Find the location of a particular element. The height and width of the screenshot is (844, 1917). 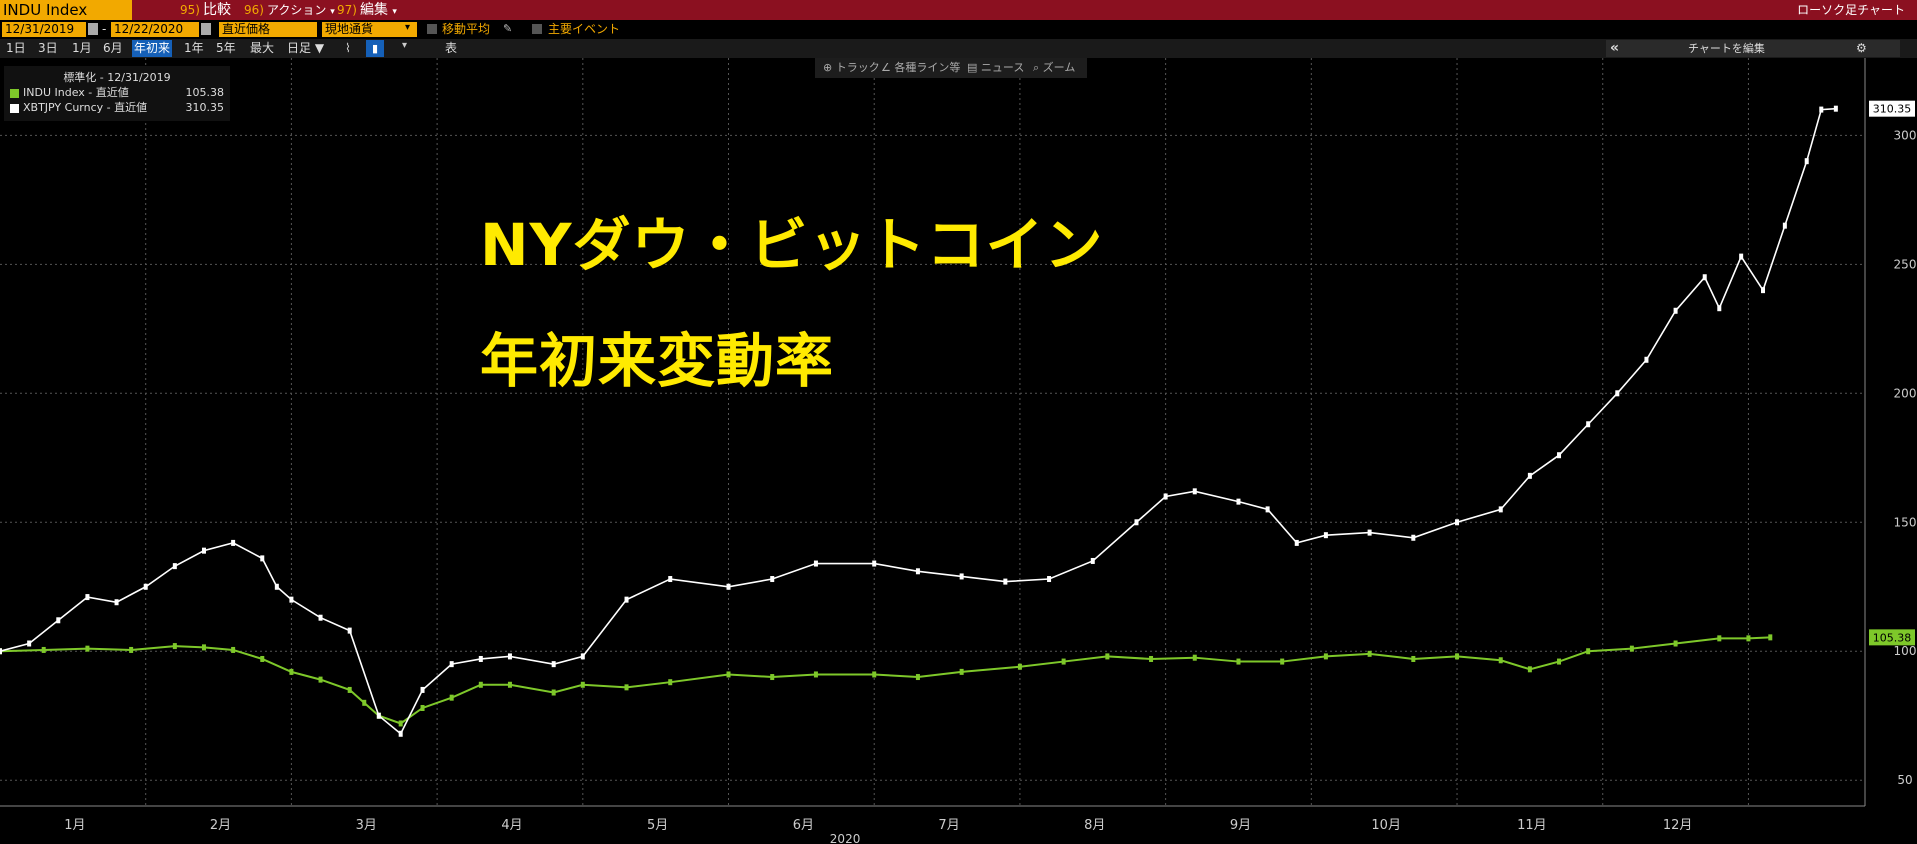

y-tick-label: 200 is located at coordinates (1905, 393).